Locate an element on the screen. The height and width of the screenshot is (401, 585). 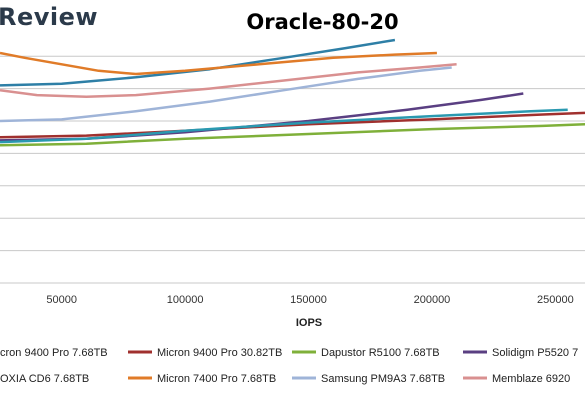
x-tick-label: 100000 is located at coordinates (185, 300).